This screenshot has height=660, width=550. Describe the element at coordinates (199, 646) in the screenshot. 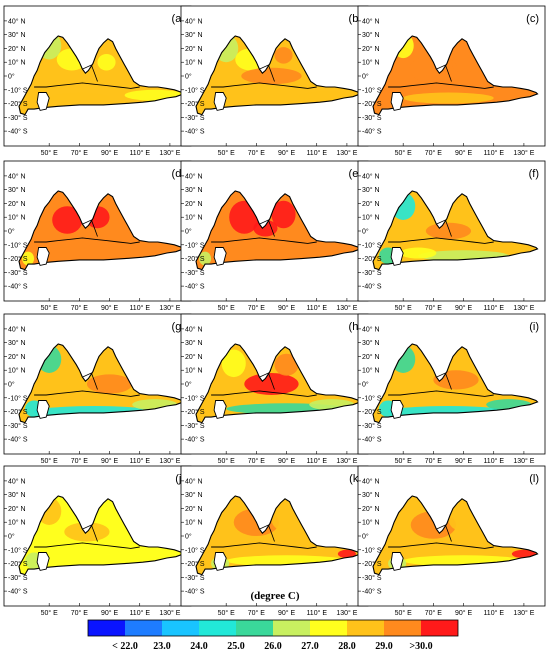

I see `colorbar-label: 24.0` at that location.